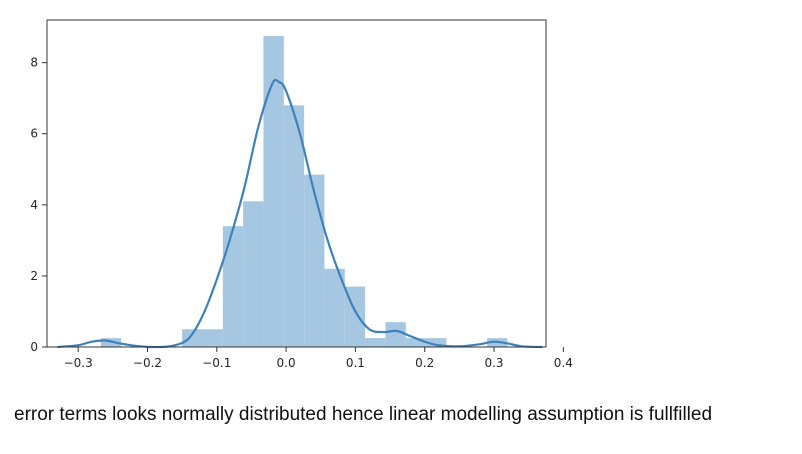  Describe the element at coordinates (78, 363) in the screenshot. I see `x-tick-label: −0.3` at that location.